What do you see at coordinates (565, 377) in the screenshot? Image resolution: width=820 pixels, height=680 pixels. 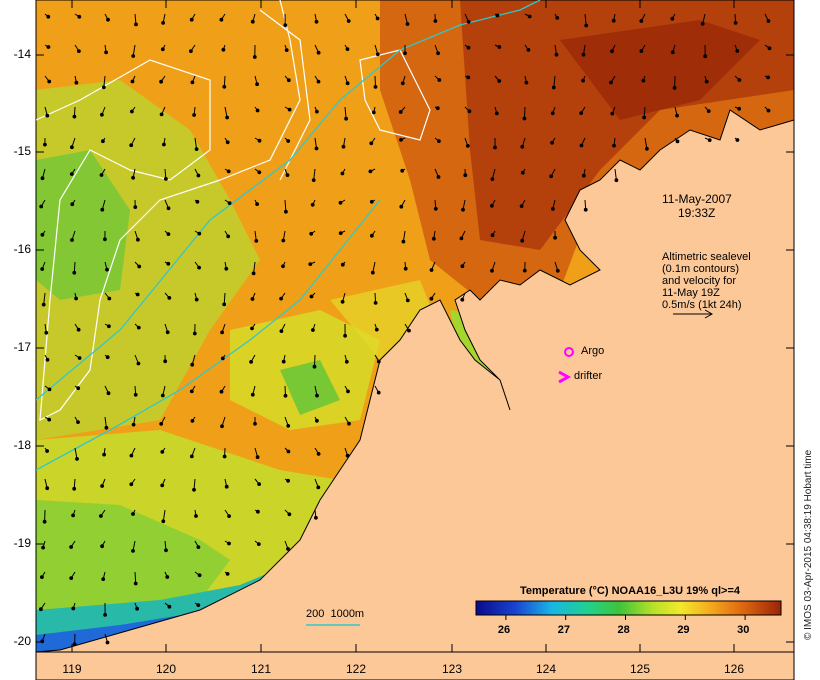 I see `drifter-marker` at bounding box center [565, 377].